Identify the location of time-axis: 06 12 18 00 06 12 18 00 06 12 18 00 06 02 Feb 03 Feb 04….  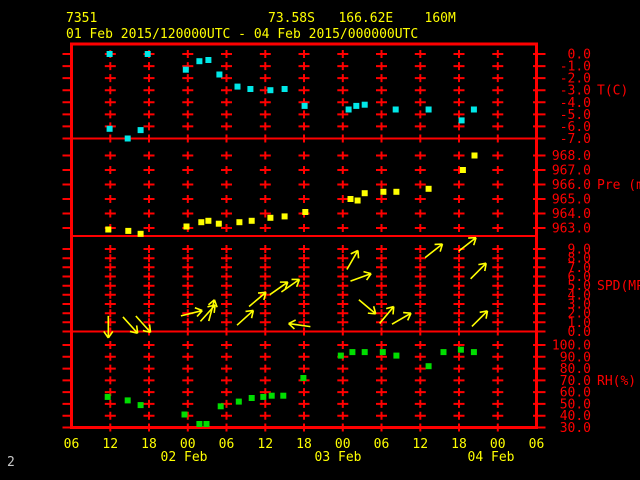
(304, 451).